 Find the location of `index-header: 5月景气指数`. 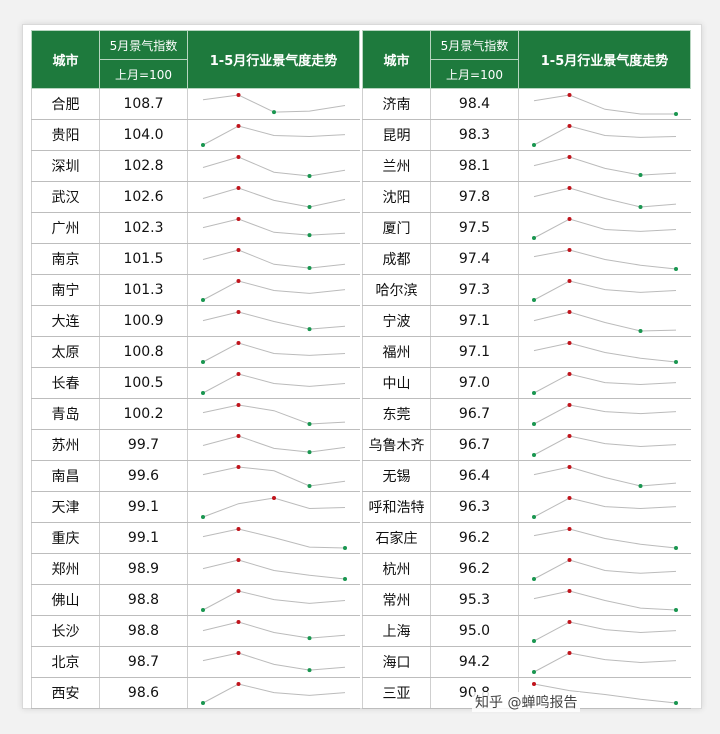

index-header: 5月景气指数 is located at coordinates (474, 45).